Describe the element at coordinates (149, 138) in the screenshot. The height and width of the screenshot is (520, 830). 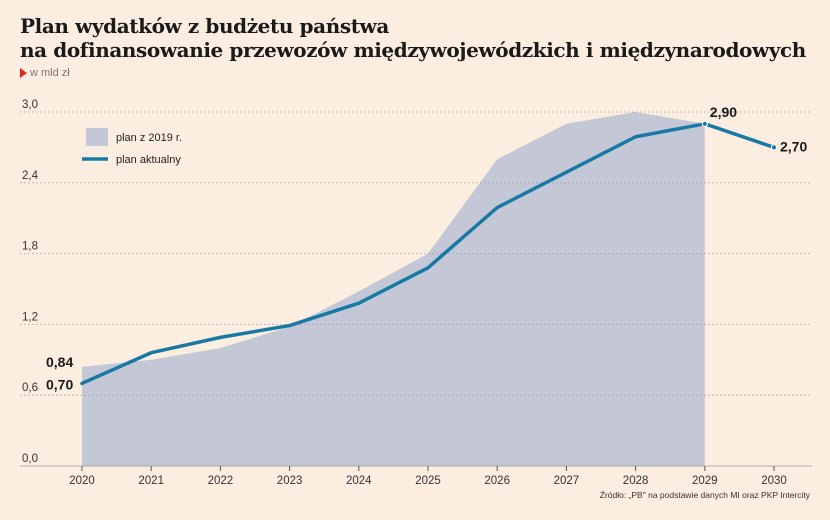
I see `legend-label: plan z 2019 r.` at that location.